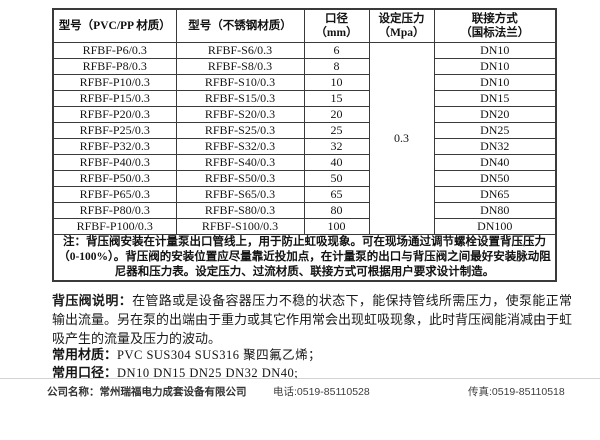  Describe the element at coordinates (114, 66) in the screenshot. I see `pvc-model-cell: RFBF-P8/0.3` at that location.